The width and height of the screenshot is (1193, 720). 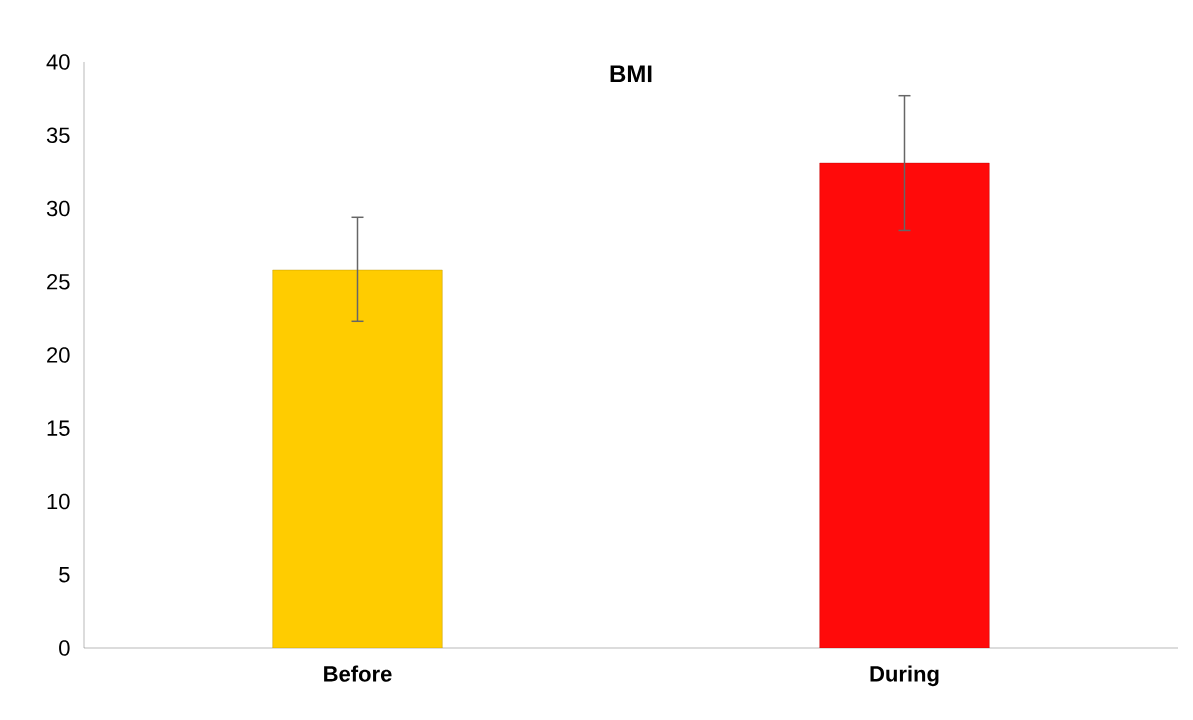 I want to click on y-tick-label: 20, so click(x=58, y=355).